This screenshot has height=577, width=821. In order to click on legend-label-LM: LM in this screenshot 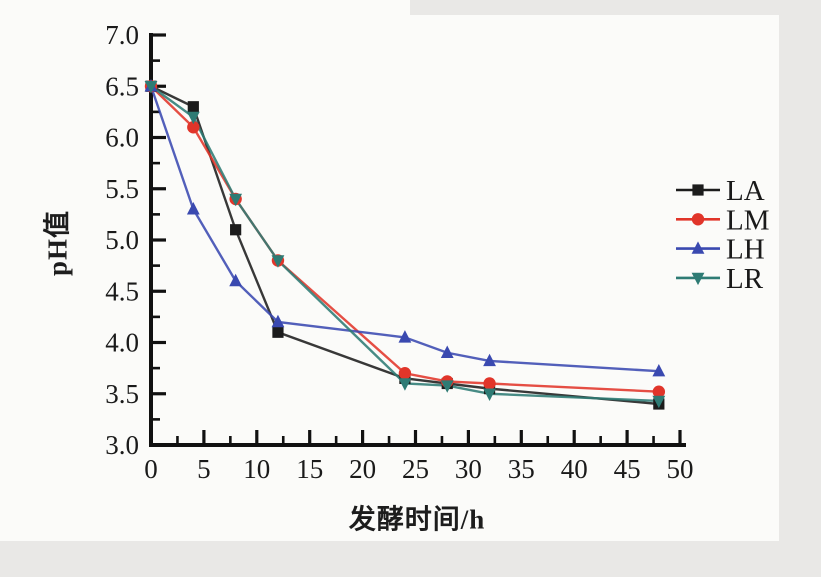, I will do `click(748, 220)`.